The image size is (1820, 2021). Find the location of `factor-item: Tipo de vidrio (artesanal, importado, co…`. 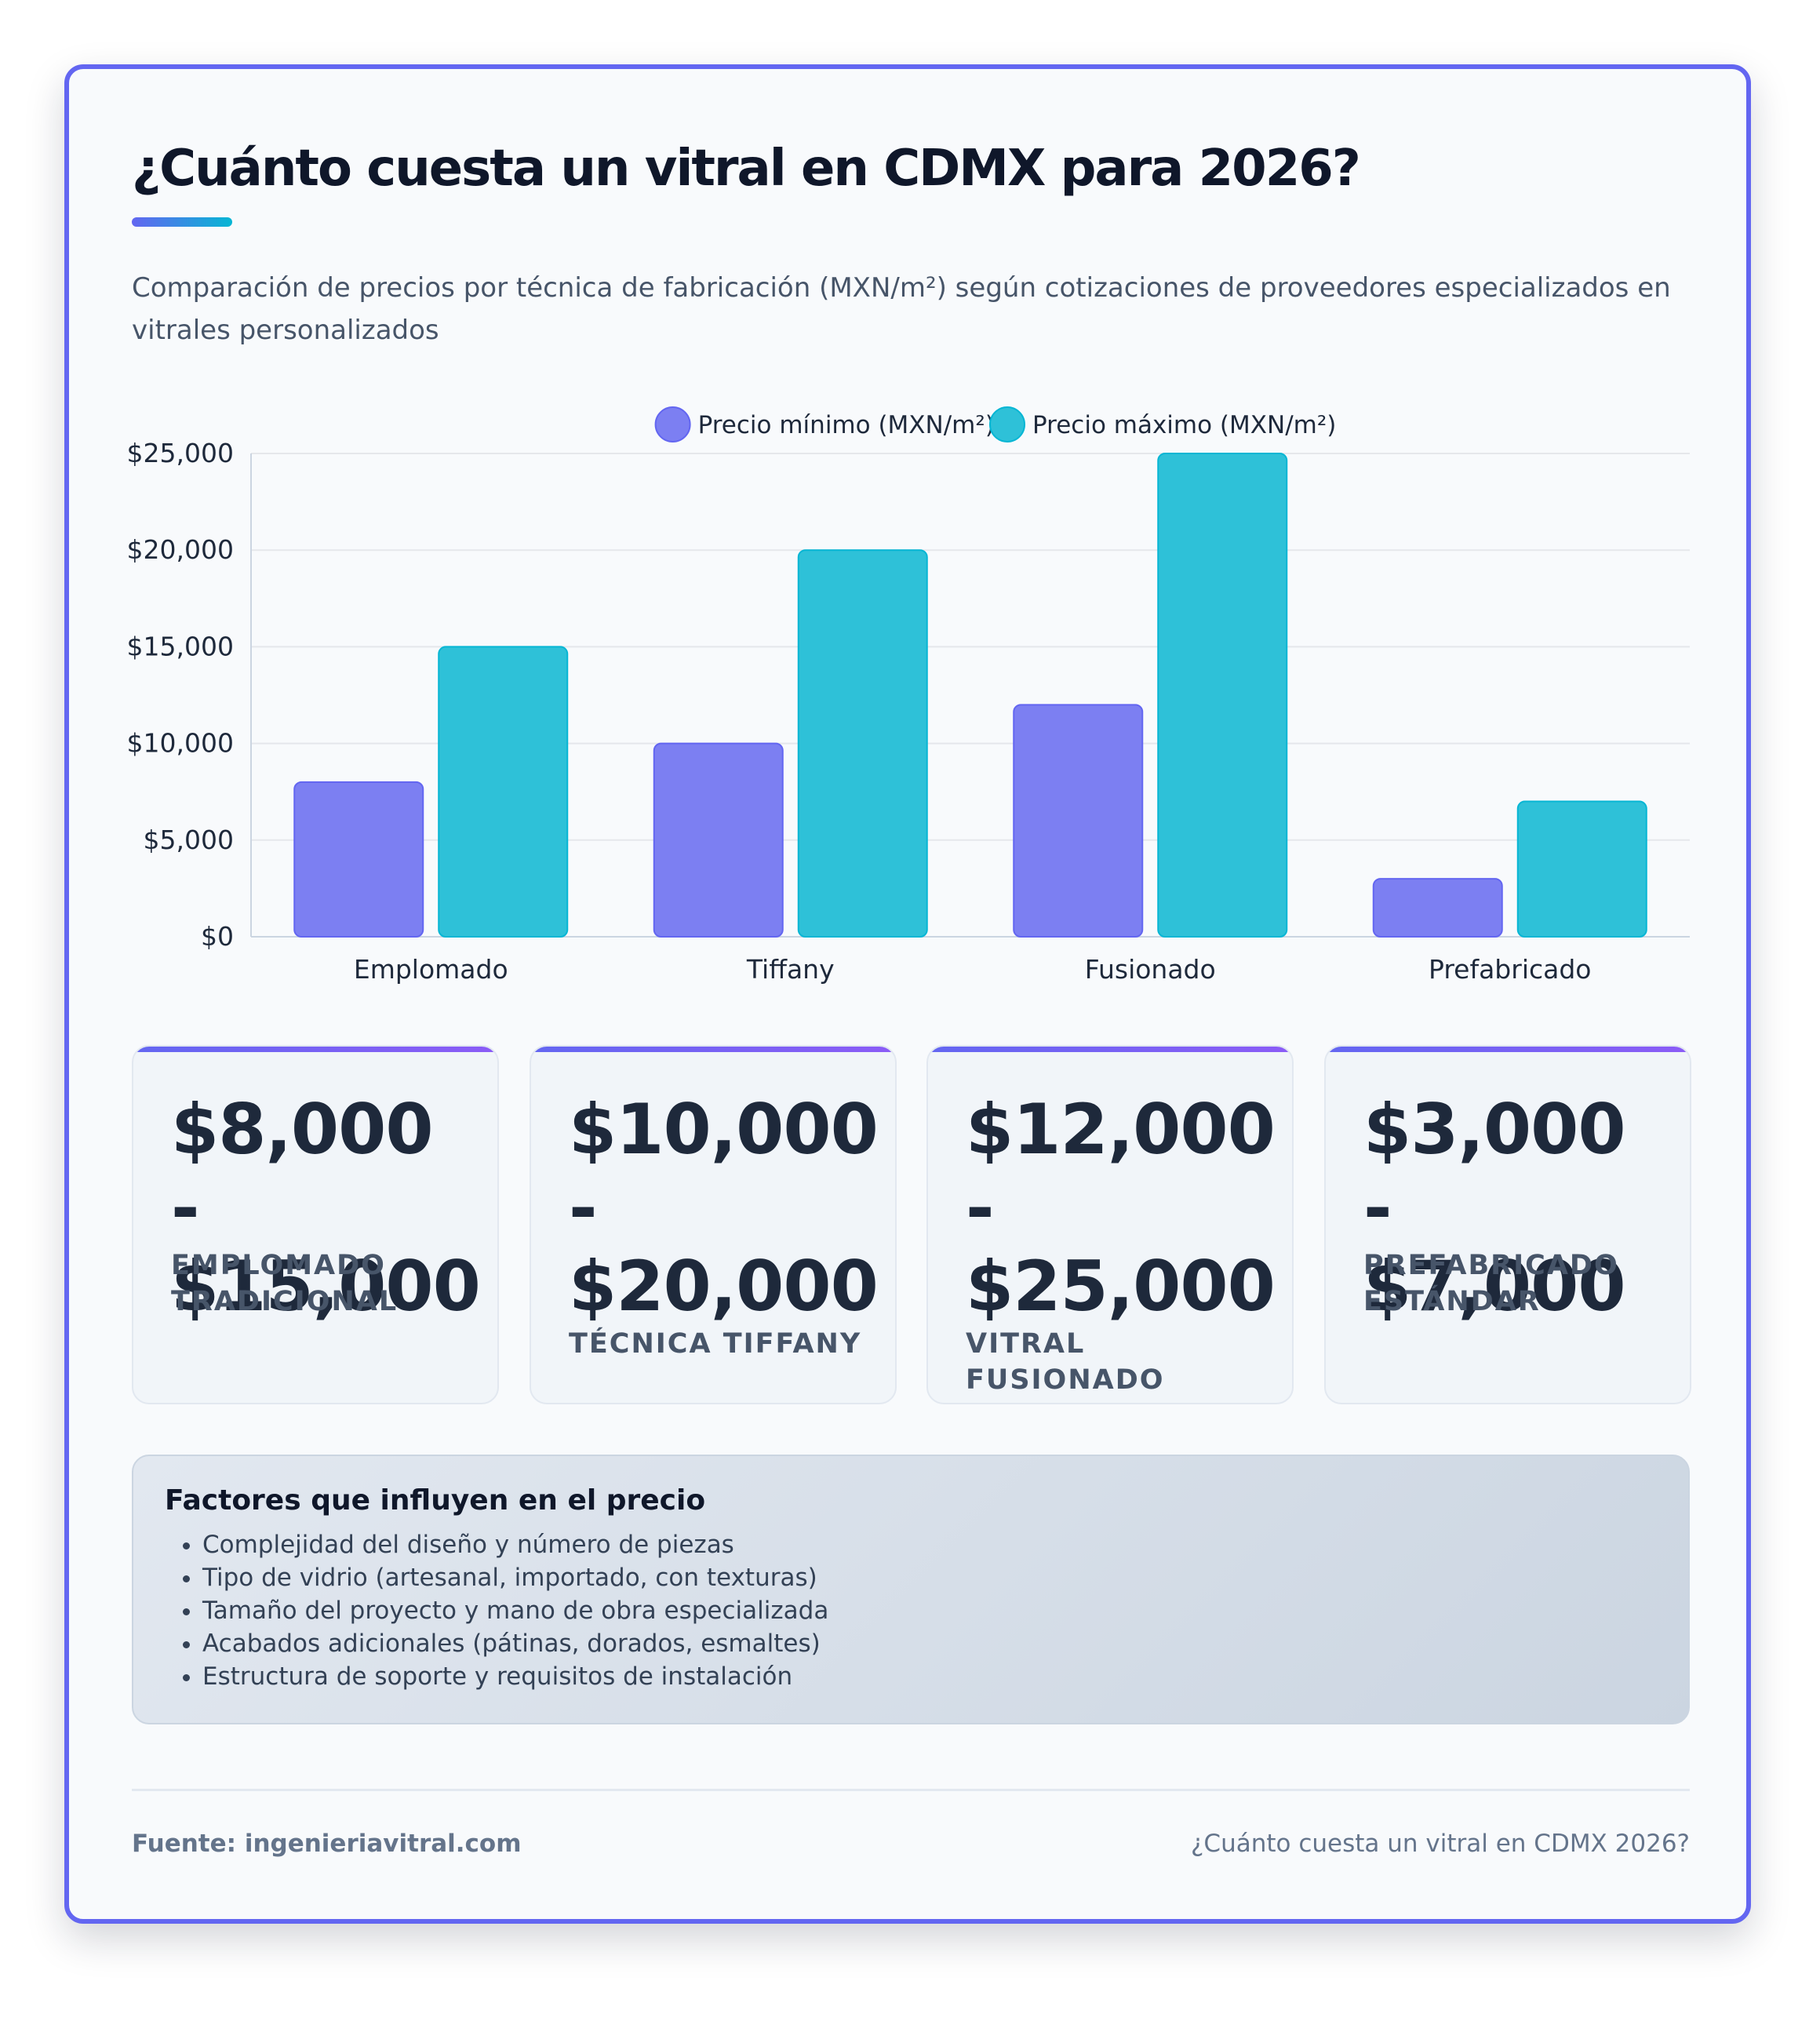

factor-item: Tipo de vidrio (artesanal, importado, co… is located at coordinates (515, 1577).